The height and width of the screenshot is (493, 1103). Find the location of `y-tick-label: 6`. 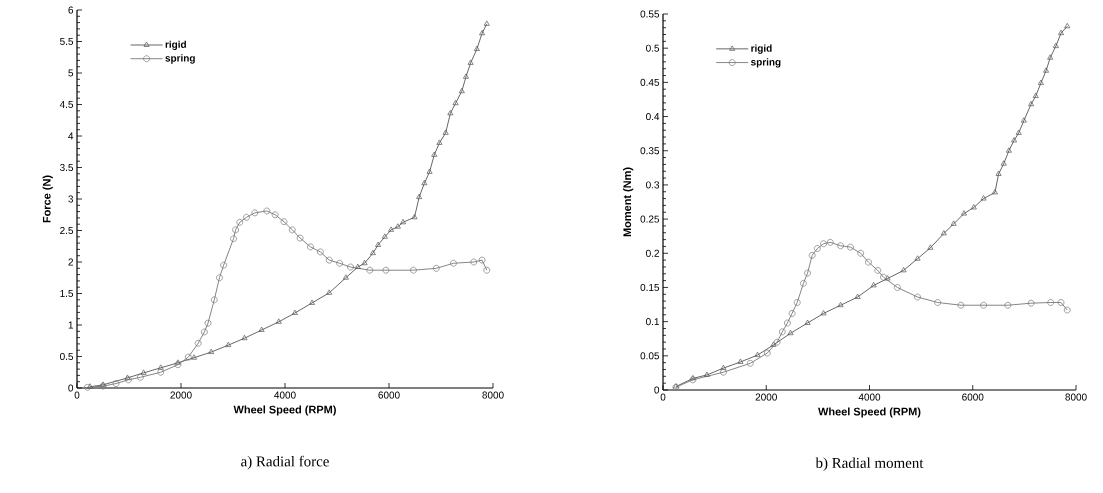

y-tick-label: 6 is located at coordinates (71, 10).